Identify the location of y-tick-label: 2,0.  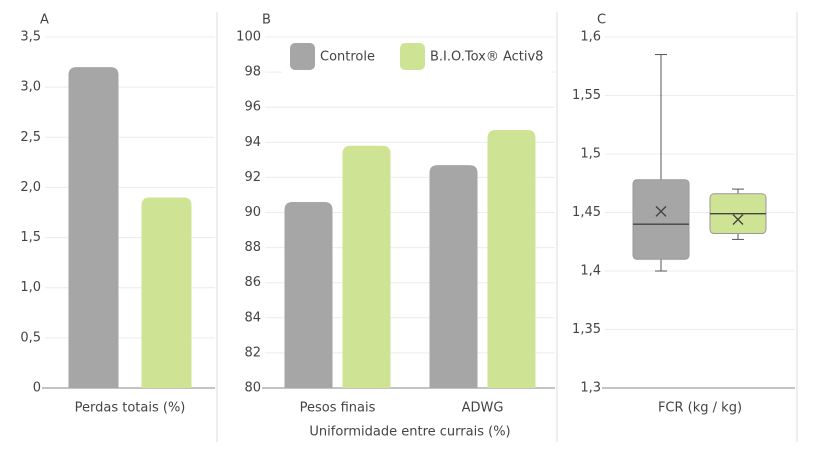
(30, 187).